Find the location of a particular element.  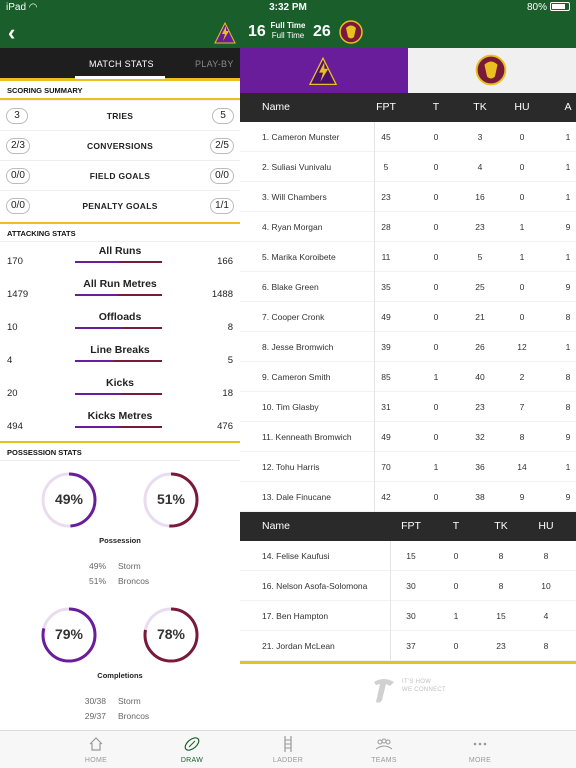

nav-item-ladder: LADDER is located at coordinates (288, 749).